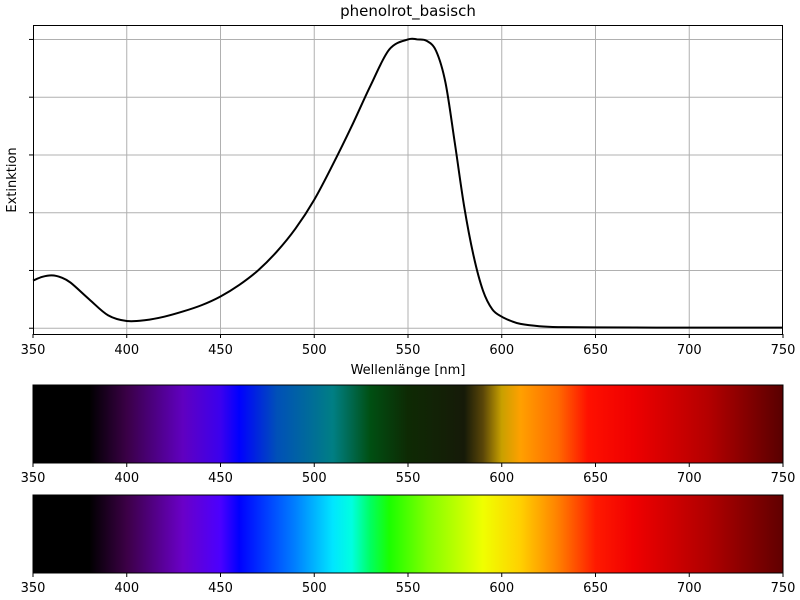 The height and width of the screenshot is (600, 800). I want to click on x-tick-label: 500, so click(314, 350).